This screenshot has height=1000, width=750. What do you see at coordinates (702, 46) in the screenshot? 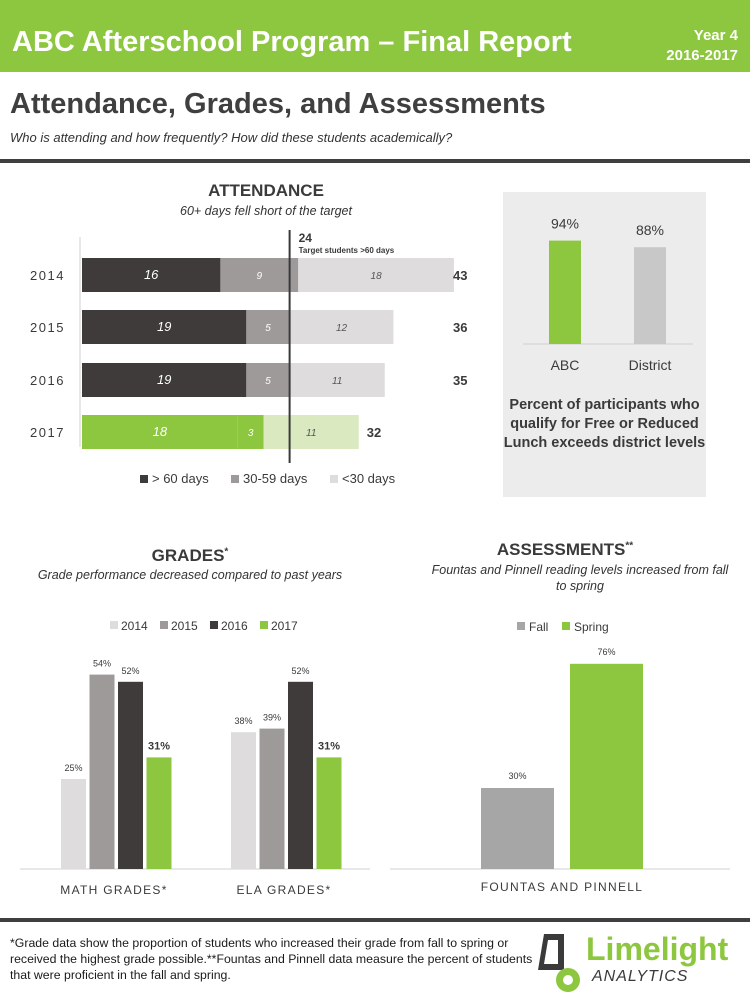
I see `report-year: Year 4 2016-2017` at bounding box center [702, 46].